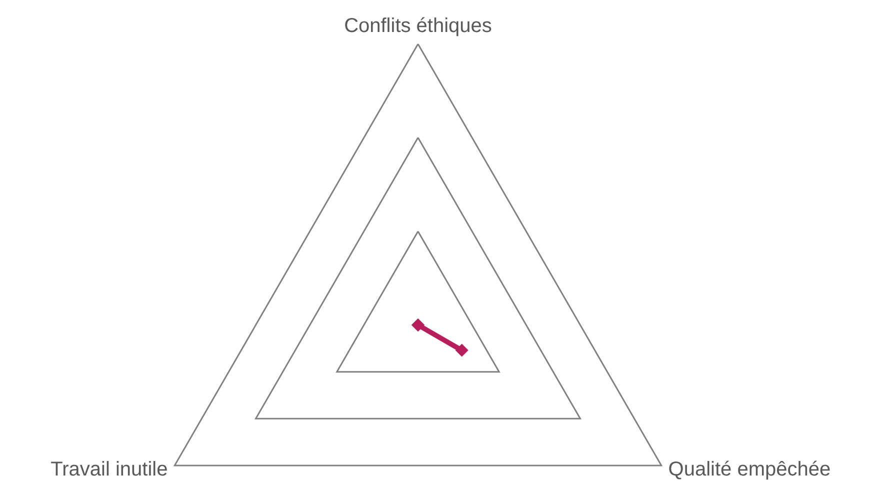  What do you see at coordinates (418, 26) in the screenshot?
I see `spoke-label: Conflits éthiques` at bounding box center [418, 26].